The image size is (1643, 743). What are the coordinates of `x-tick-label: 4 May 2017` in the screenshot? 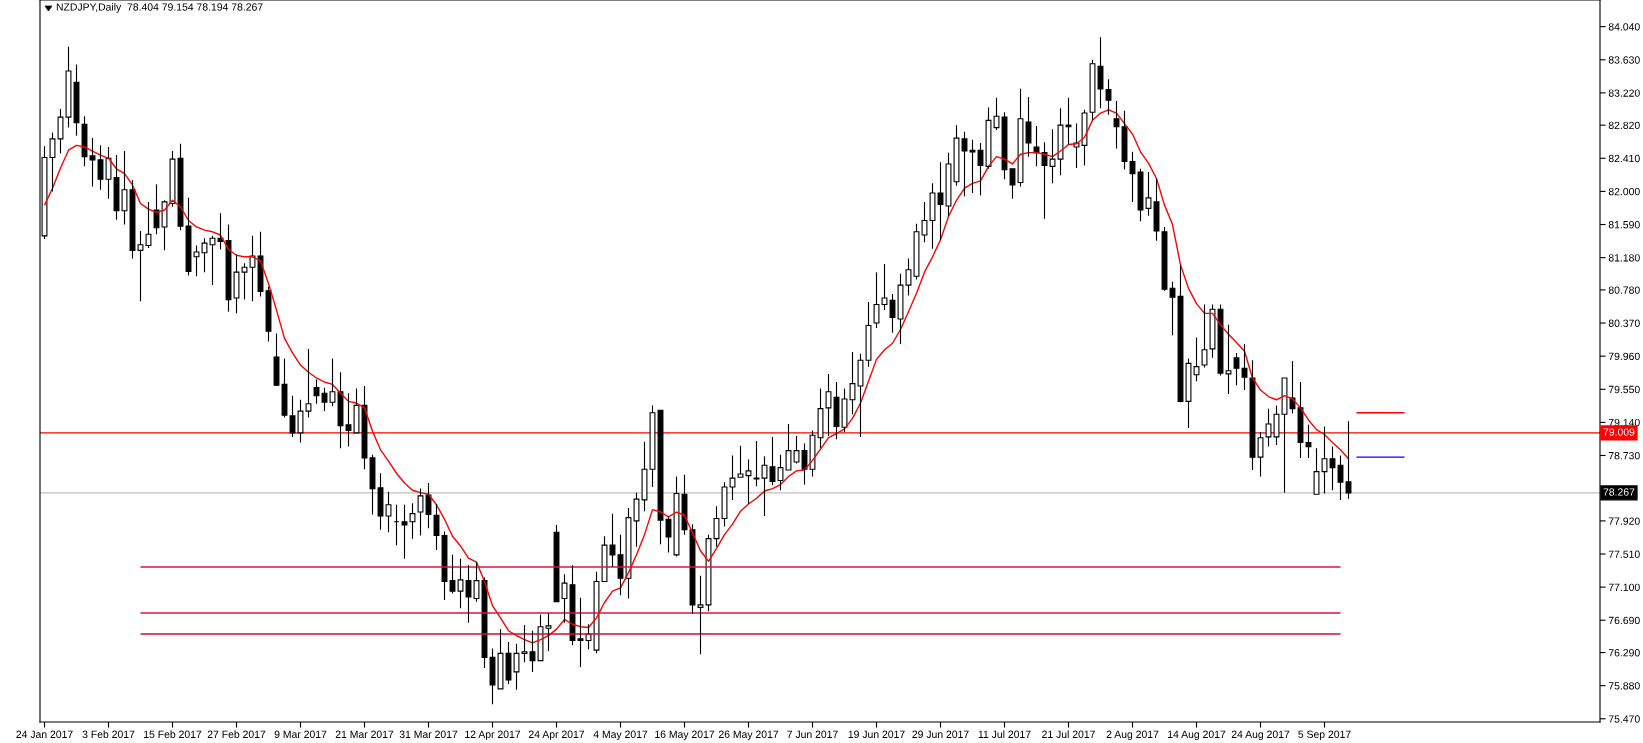 It's located at (620, 735).